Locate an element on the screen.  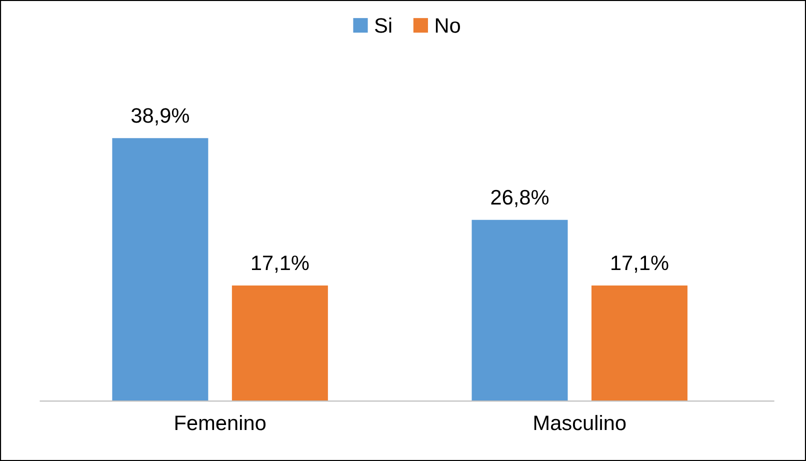
x-tick-label: Femenino is located at coordinates (220, 422).